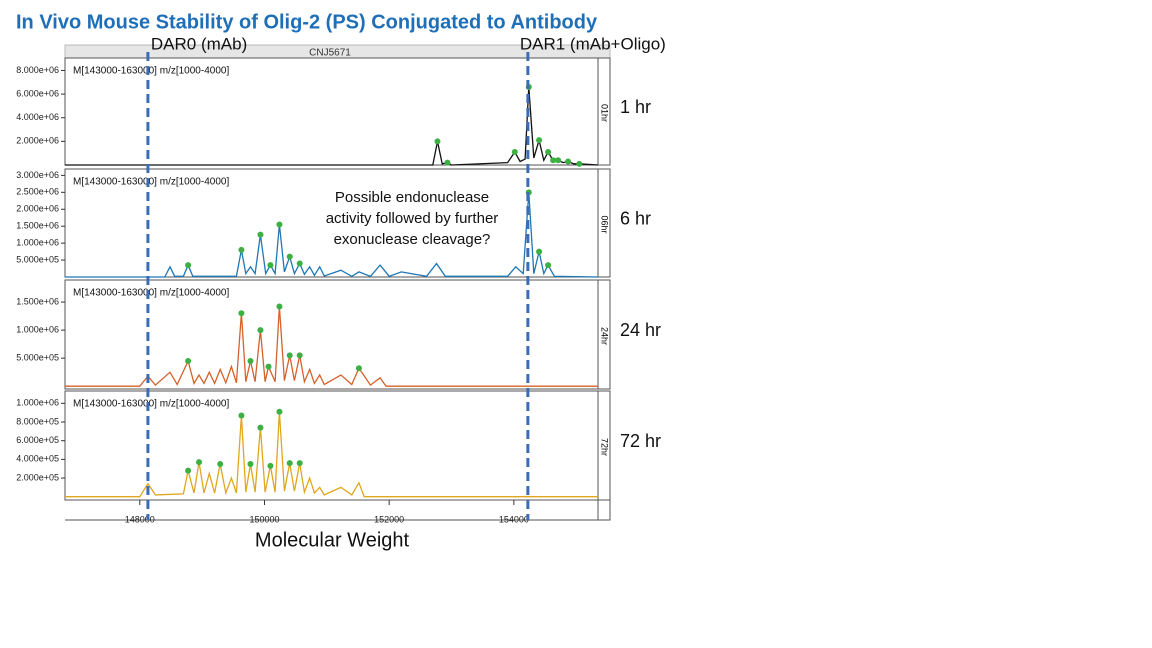 This screenshot has height=648, width=1152. I want to click on y-tick-label: 2.500e+06, so click(37, 192).